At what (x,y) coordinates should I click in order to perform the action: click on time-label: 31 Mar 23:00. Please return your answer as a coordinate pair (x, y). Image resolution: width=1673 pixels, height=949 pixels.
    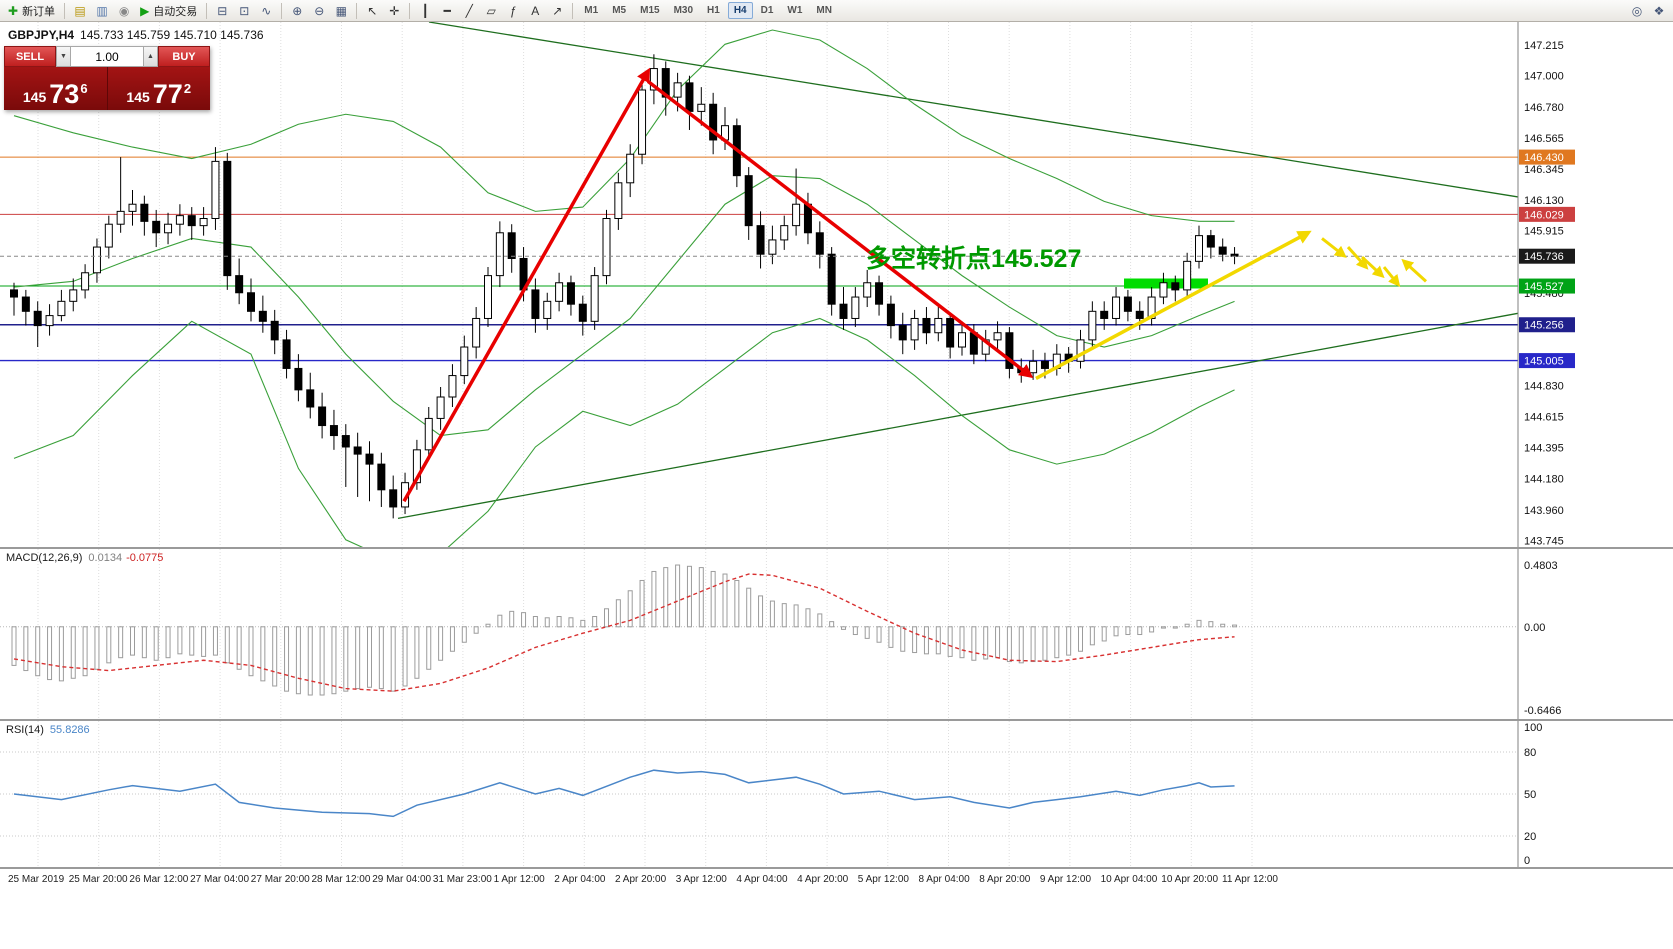
    Looking at the image, I should click on (462, 879).